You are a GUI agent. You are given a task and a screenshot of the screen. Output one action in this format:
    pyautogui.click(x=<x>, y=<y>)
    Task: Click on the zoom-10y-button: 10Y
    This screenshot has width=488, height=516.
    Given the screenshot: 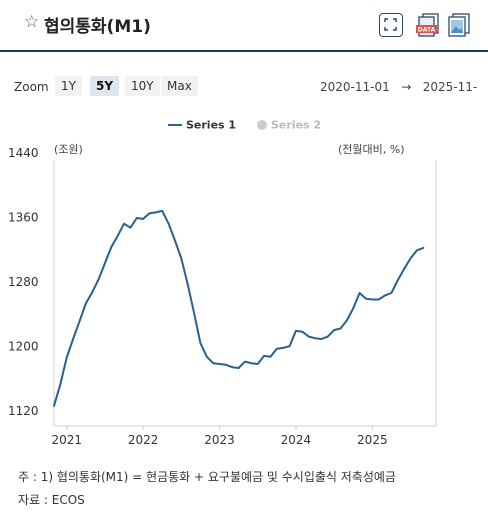 What is the action you would take?
    pyautogui.click(x=142, y=86)
    